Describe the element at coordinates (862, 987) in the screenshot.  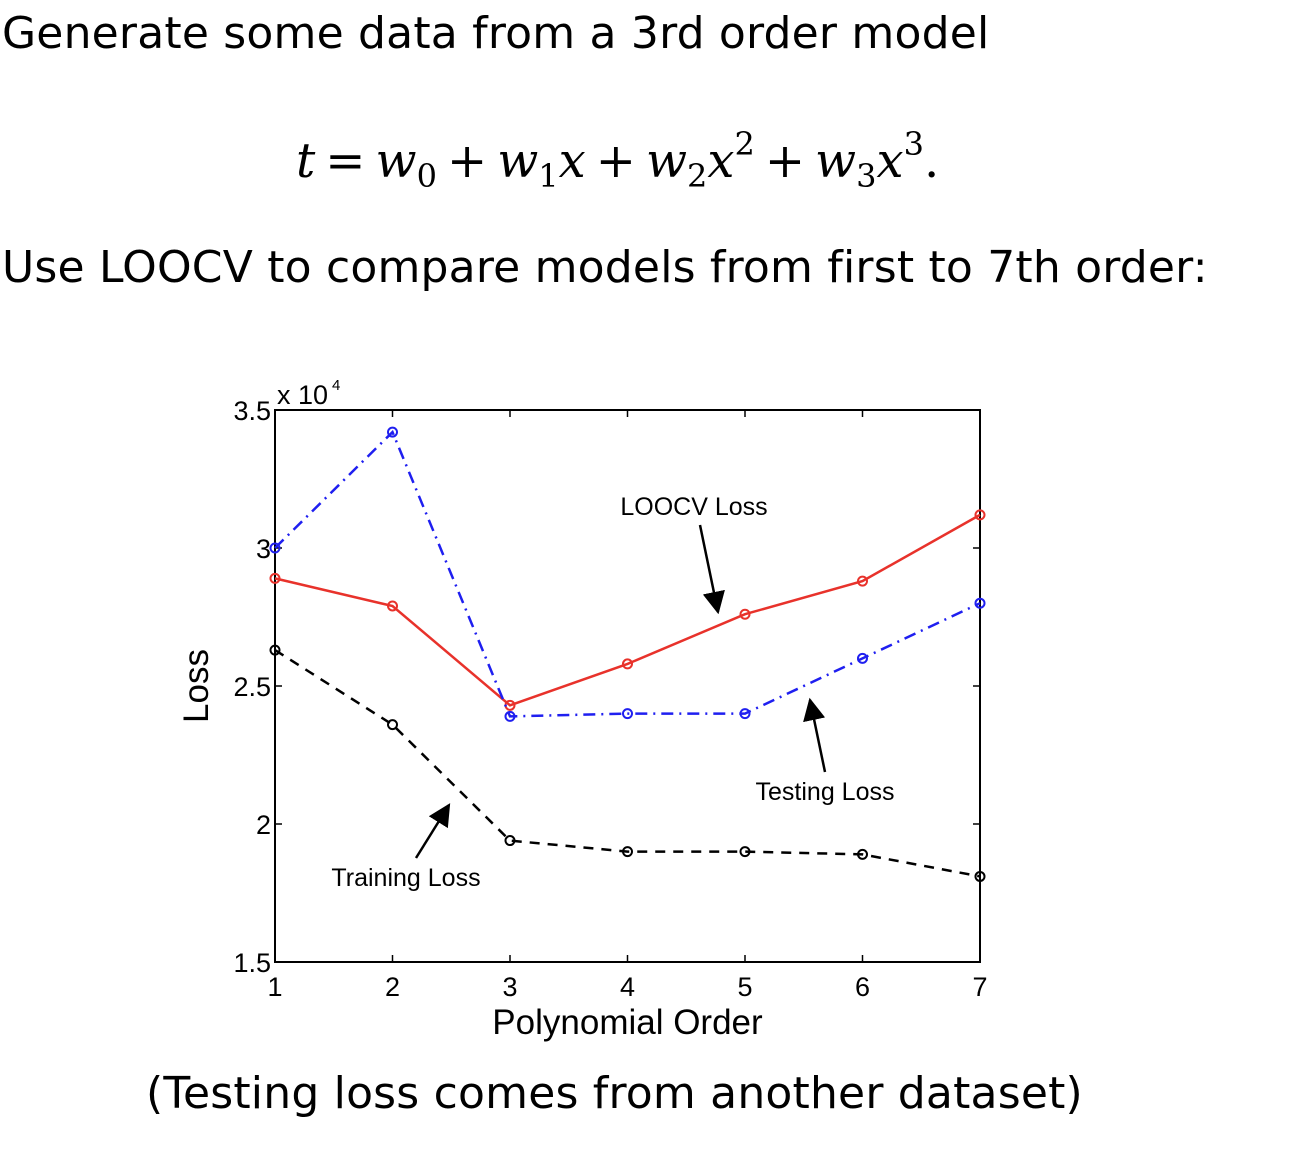
I see `x-tick-label-6: 6` at that location.